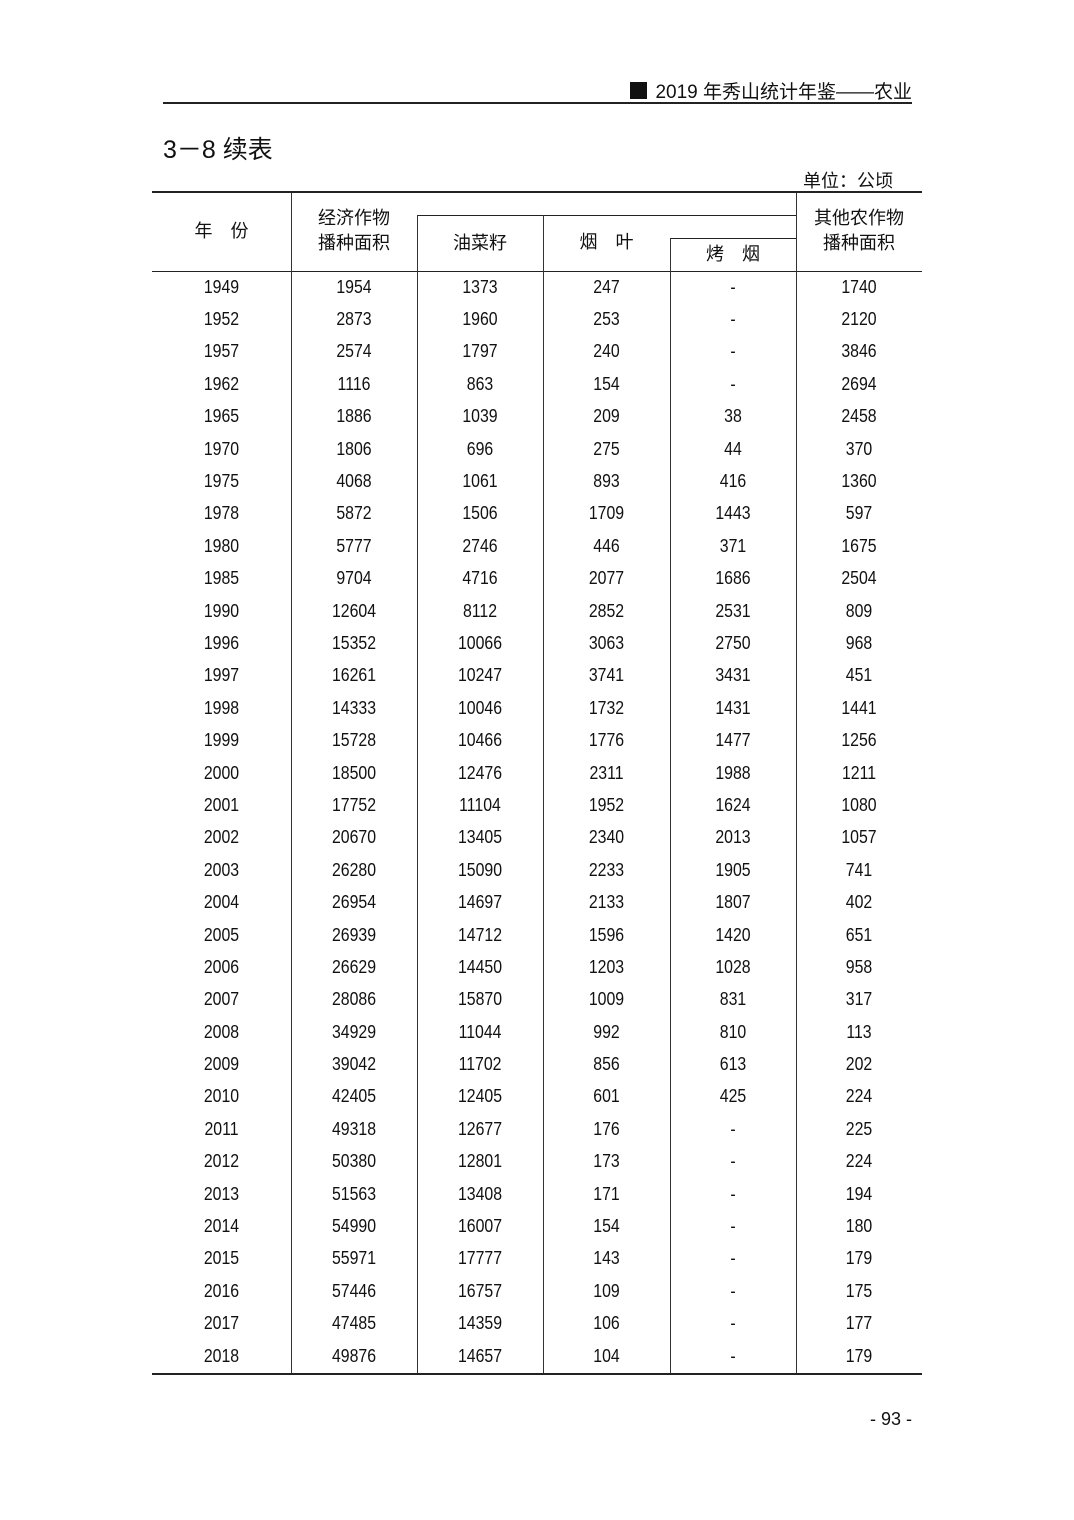 The height and width of the screenshot is (1520, 1074). Describe the element at coordinates (859, 934) in the screenshot. I see `cell-other-crops: 651` at that location.